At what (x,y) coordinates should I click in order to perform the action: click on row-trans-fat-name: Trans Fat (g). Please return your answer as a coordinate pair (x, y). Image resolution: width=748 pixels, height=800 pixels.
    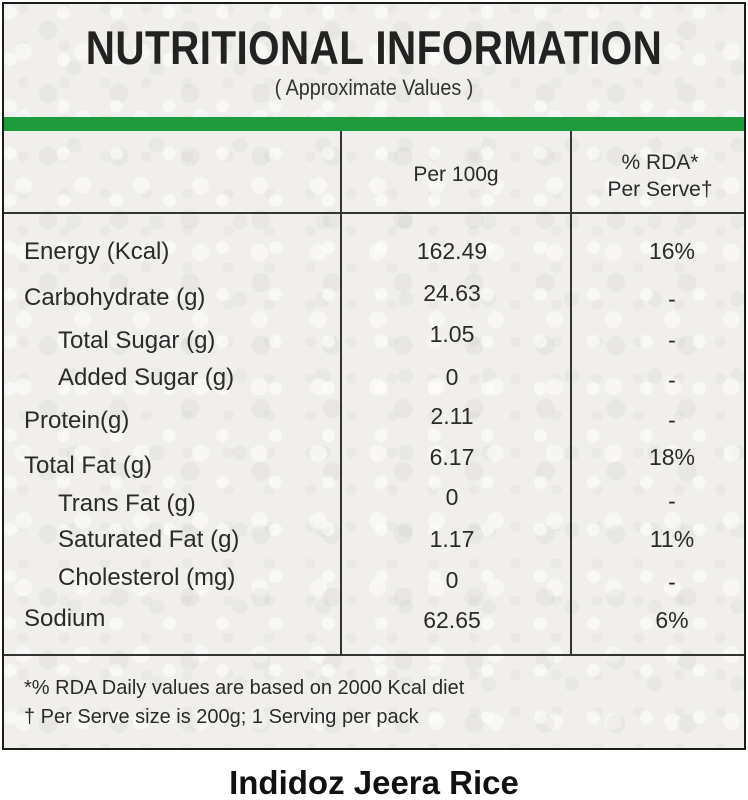
    Looking at the image, I should click on (127, 503).